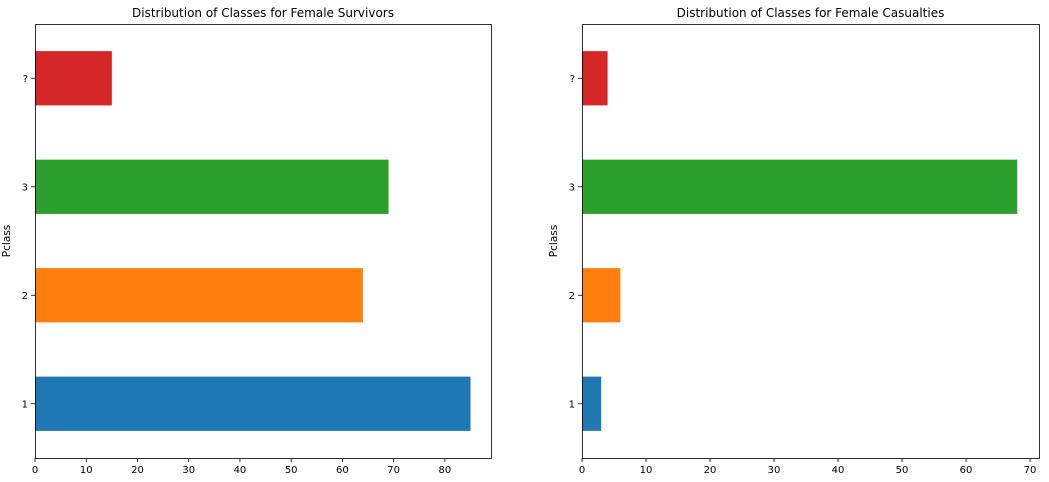  What do you see at coordinates (25, 296) in the screenshot?
I see `y-tick-label-survivors-1: 2` at bounding box center [25, 296].